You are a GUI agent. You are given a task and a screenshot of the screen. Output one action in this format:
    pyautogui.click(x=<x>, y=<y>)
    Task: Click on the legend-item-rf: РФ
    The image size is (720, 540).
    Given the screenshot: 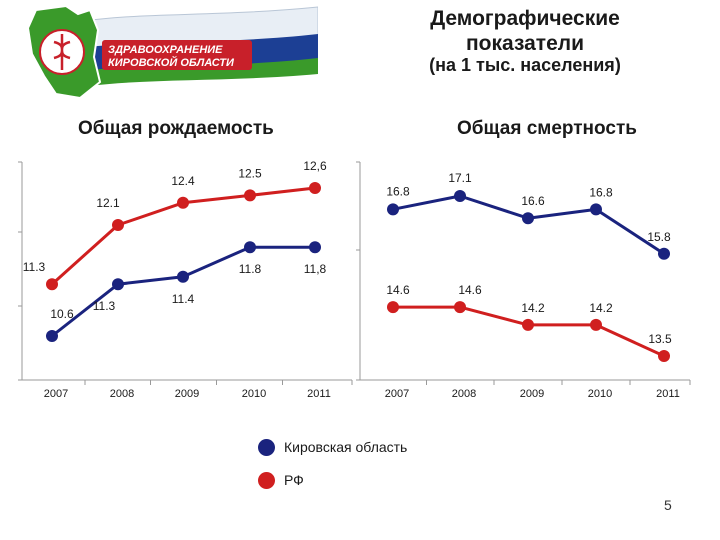 What is the action you would take?
    pyautogui.click(x=281, y=480)
    